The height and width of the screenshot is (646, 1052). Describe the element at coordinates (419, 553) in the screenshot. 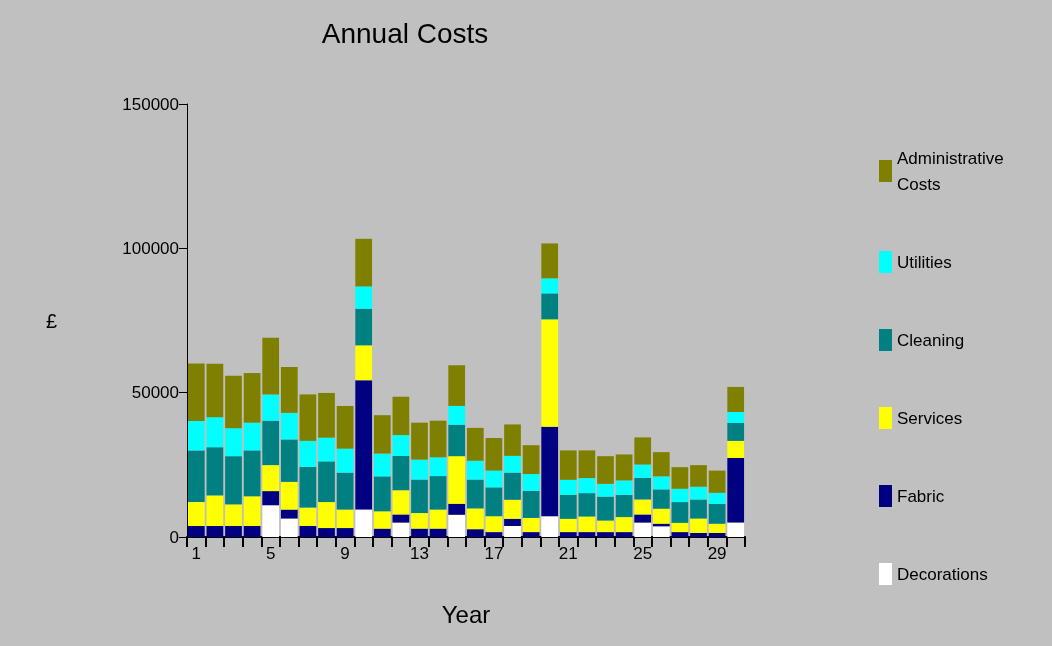

I see `x-tick-label: 13` at that location.